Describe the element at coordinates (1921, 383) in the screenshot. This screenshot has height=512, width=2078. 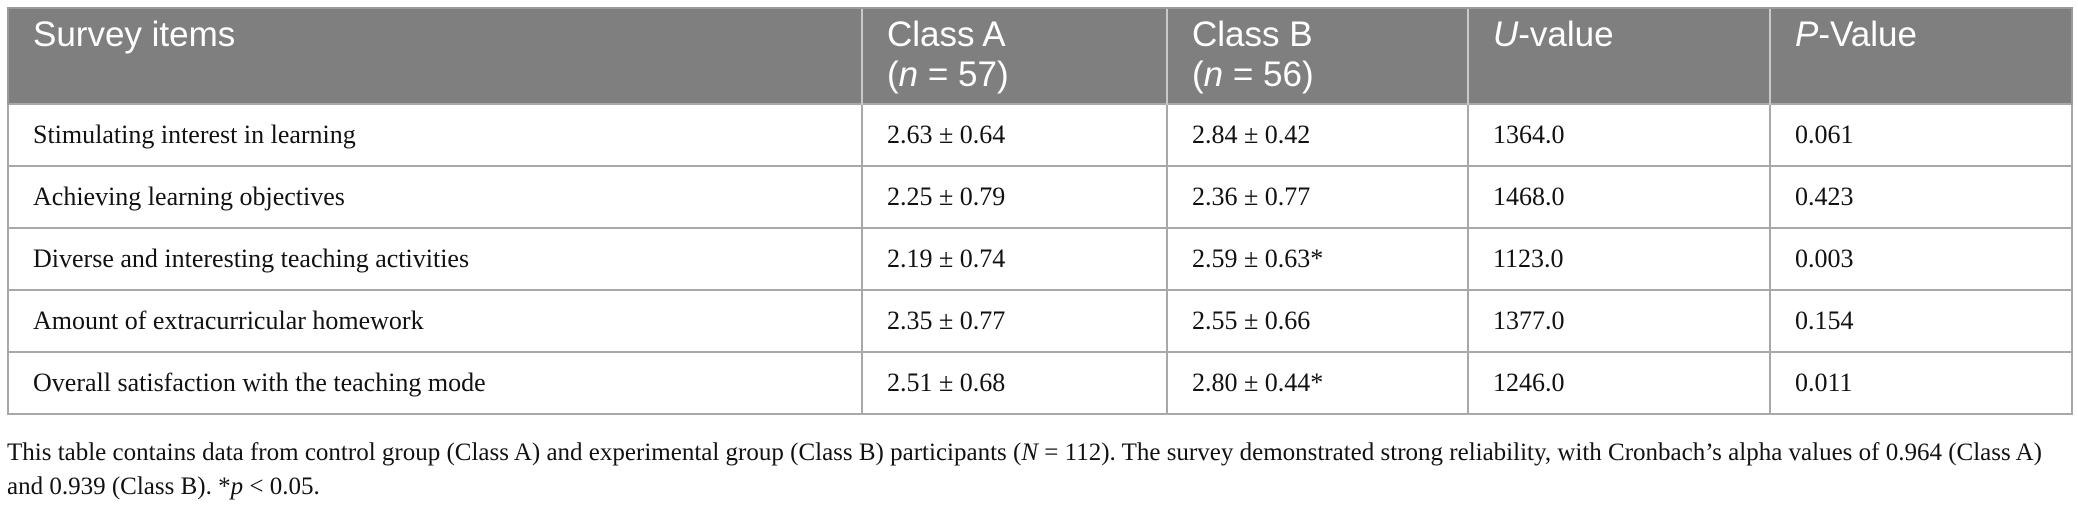
I see `table-cell: 0.011` at that location.